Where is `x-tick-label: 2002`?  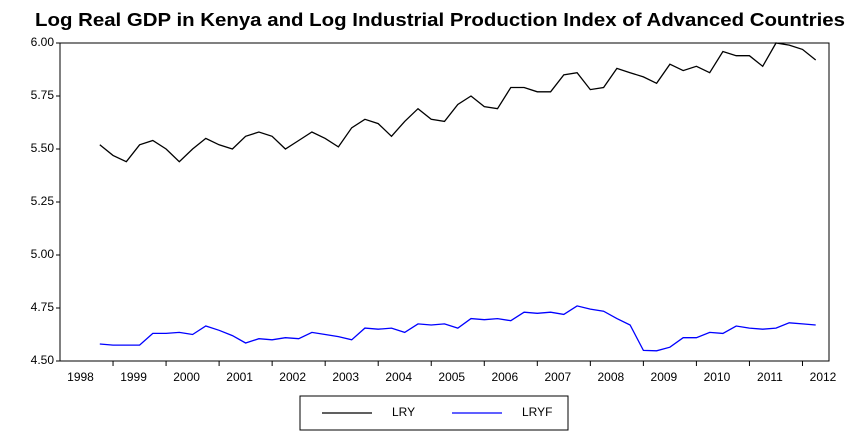 x-tick-label: 2002 is located at coordinates (292, 377).